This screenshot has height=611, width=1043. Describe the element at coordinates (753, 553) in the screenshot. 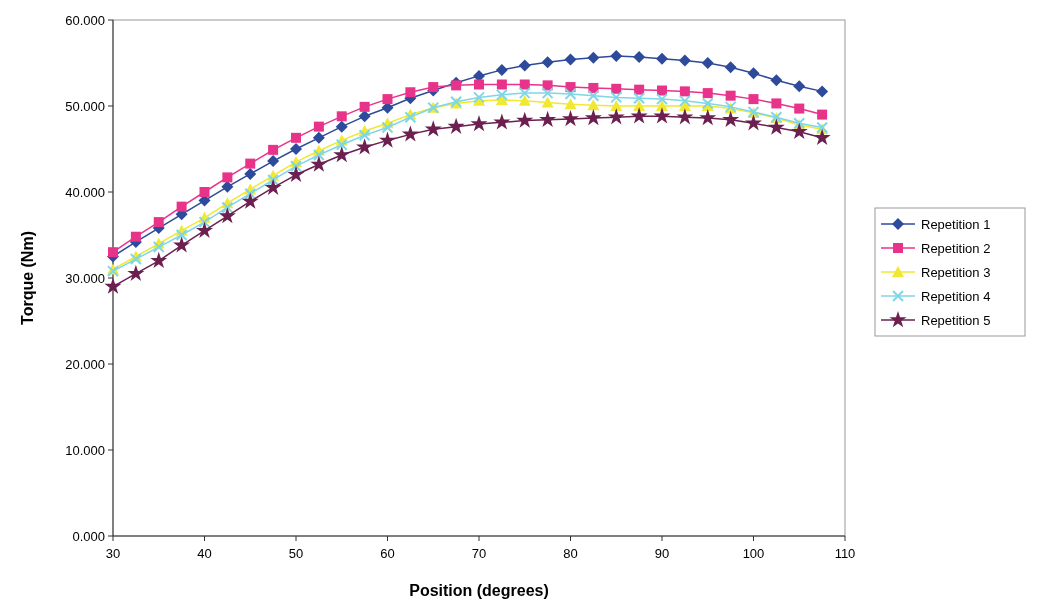

I see `x-tick-label: 100` at that location.